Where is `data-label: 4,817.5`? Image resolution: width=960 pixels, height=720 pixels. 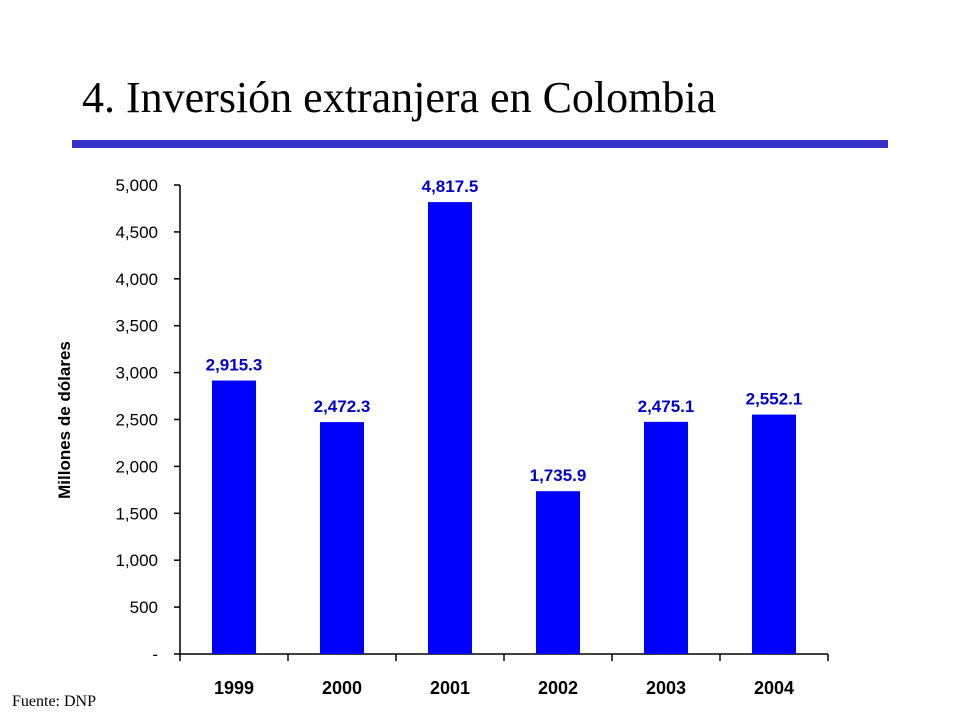
data-label: 4,817.5 is located at coordinates (450, 186).